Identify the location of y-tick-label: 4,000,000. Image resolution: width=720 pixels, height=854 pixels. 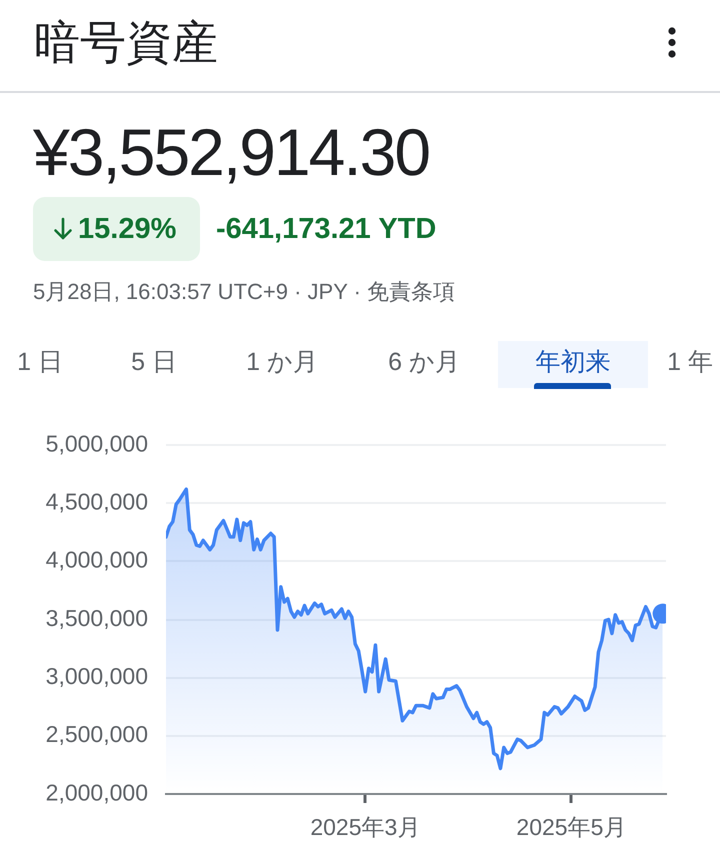
(97, 559).